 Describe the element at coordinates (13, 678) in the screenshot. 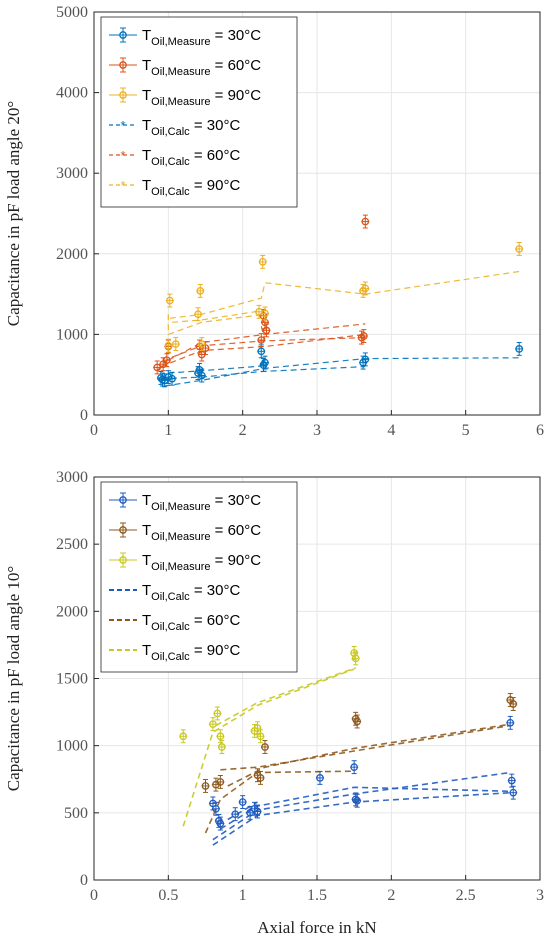

I see `y-axis-label: Capacitance in pF load angle 10°` at that location.